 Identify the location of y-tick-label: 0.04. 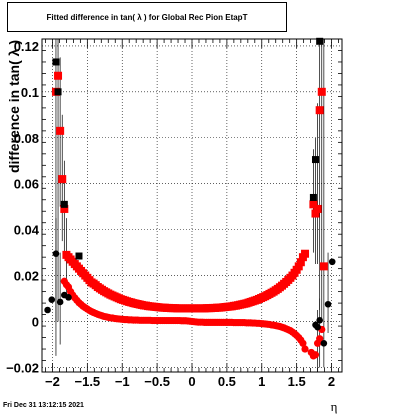
(27, 230).